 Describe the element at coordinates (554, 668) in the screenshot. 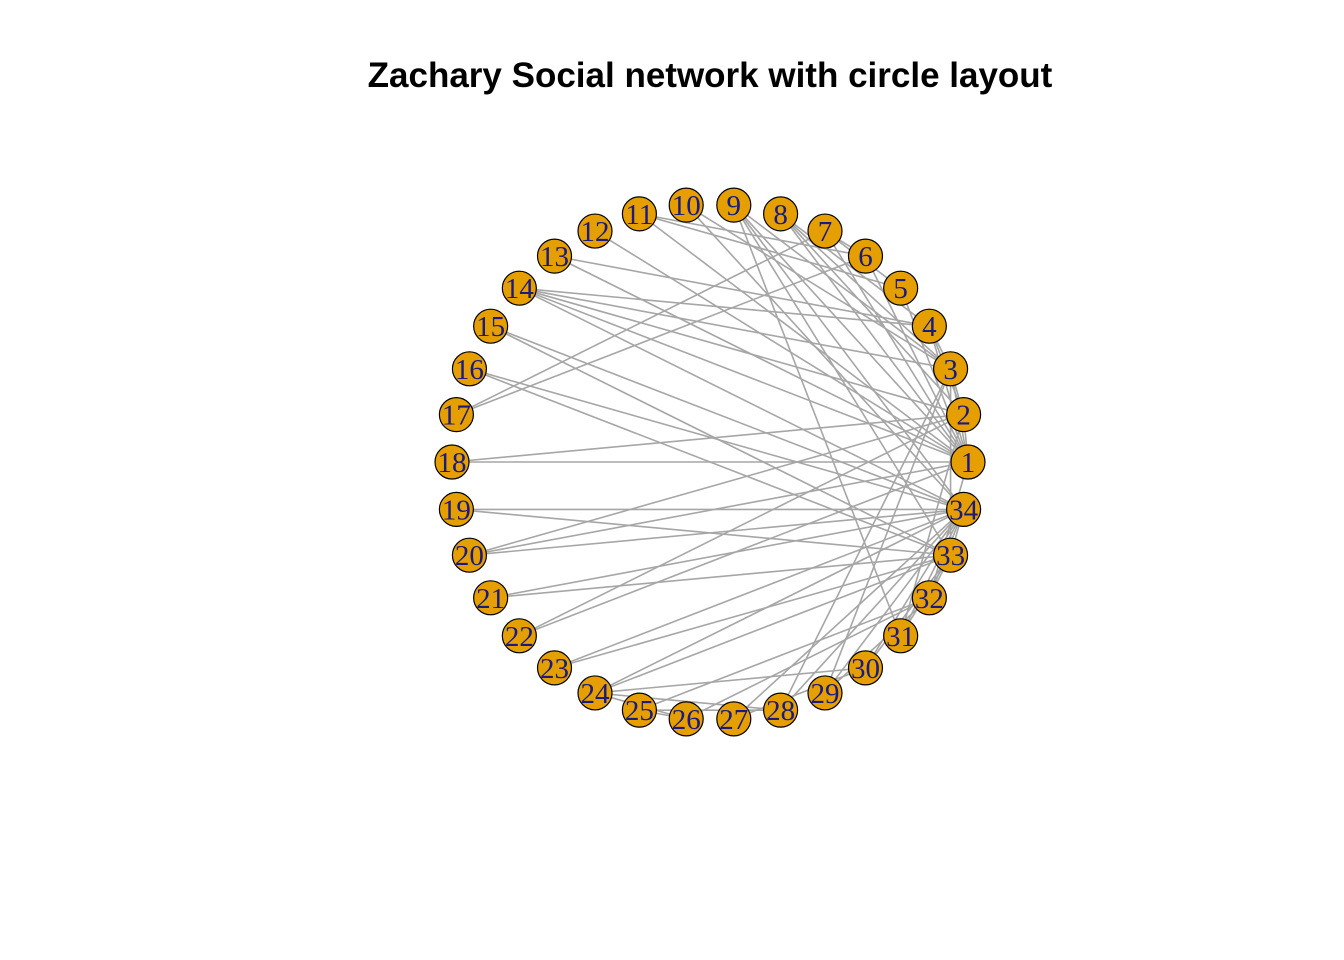

I see `node-23: 23` at that location.